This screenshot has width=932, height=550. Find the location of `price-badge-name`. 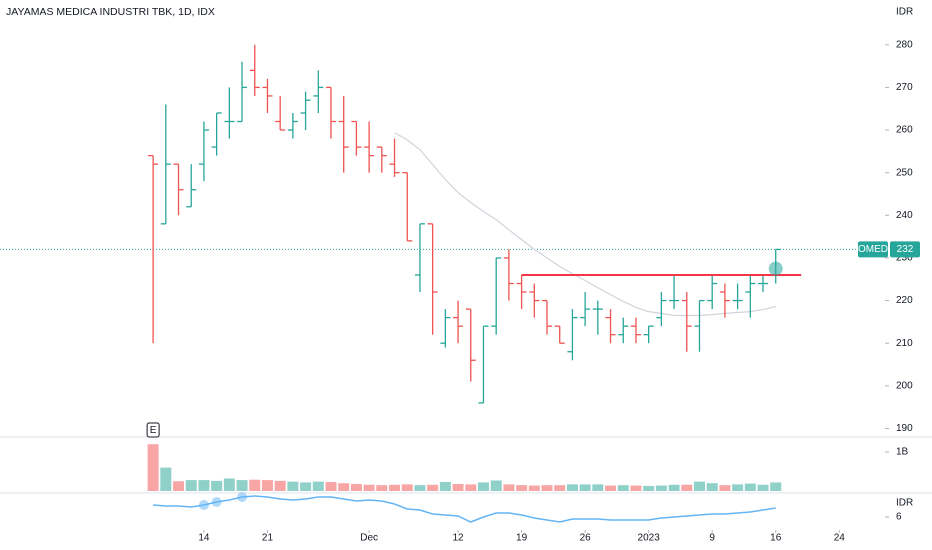

price-badge-name is located at coordinates (873, 249).